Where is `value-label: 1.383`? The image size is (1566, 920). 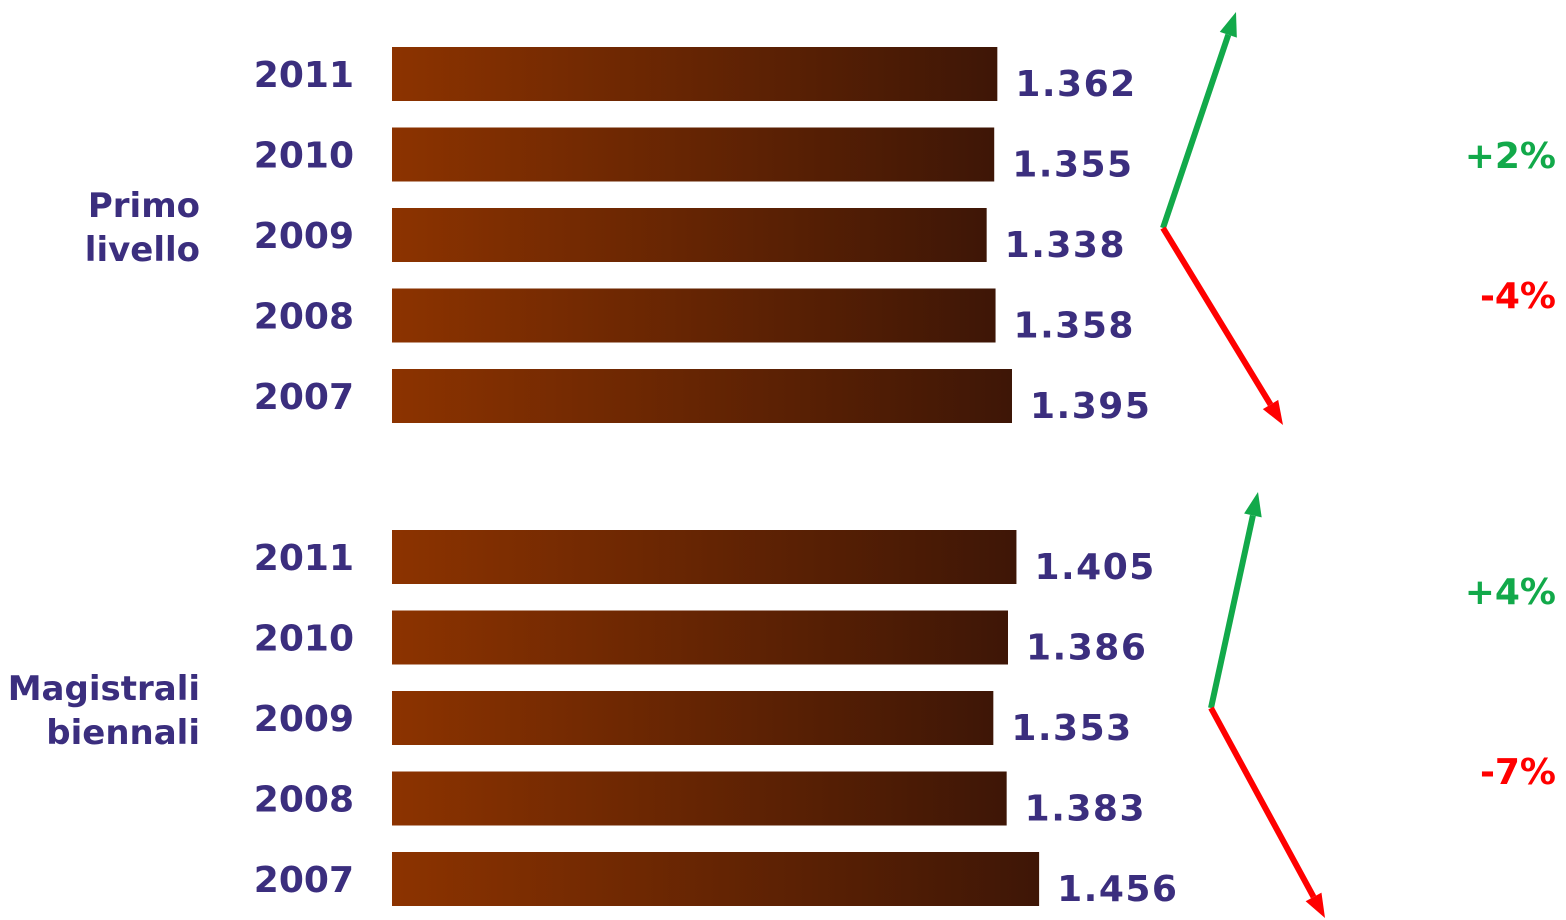 value-label: 1.383 is located at coordinates (1085, 809).